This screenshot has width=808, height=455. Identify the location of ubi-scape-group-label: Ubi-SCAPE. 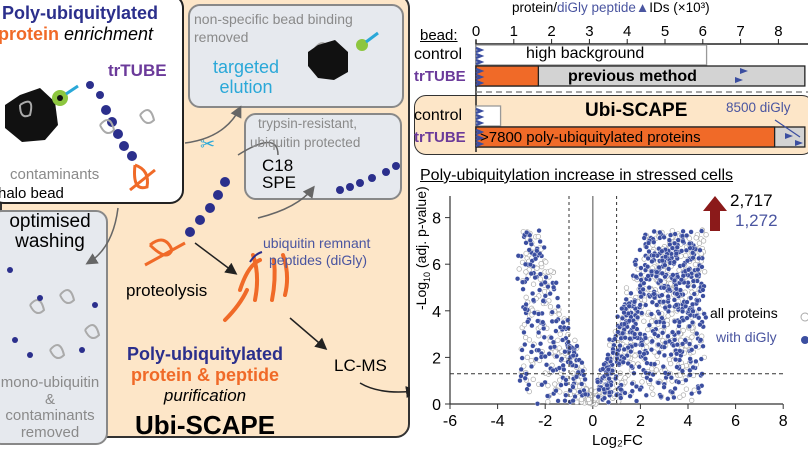
(636, 110).